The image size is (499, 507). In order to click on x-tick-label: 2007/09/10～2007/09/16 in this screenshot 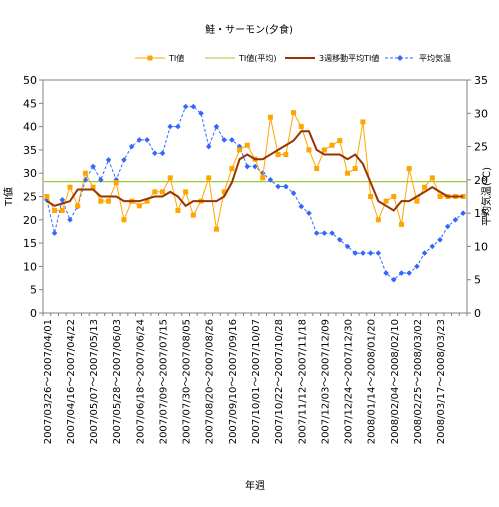, I will do `click(233, 381)`.